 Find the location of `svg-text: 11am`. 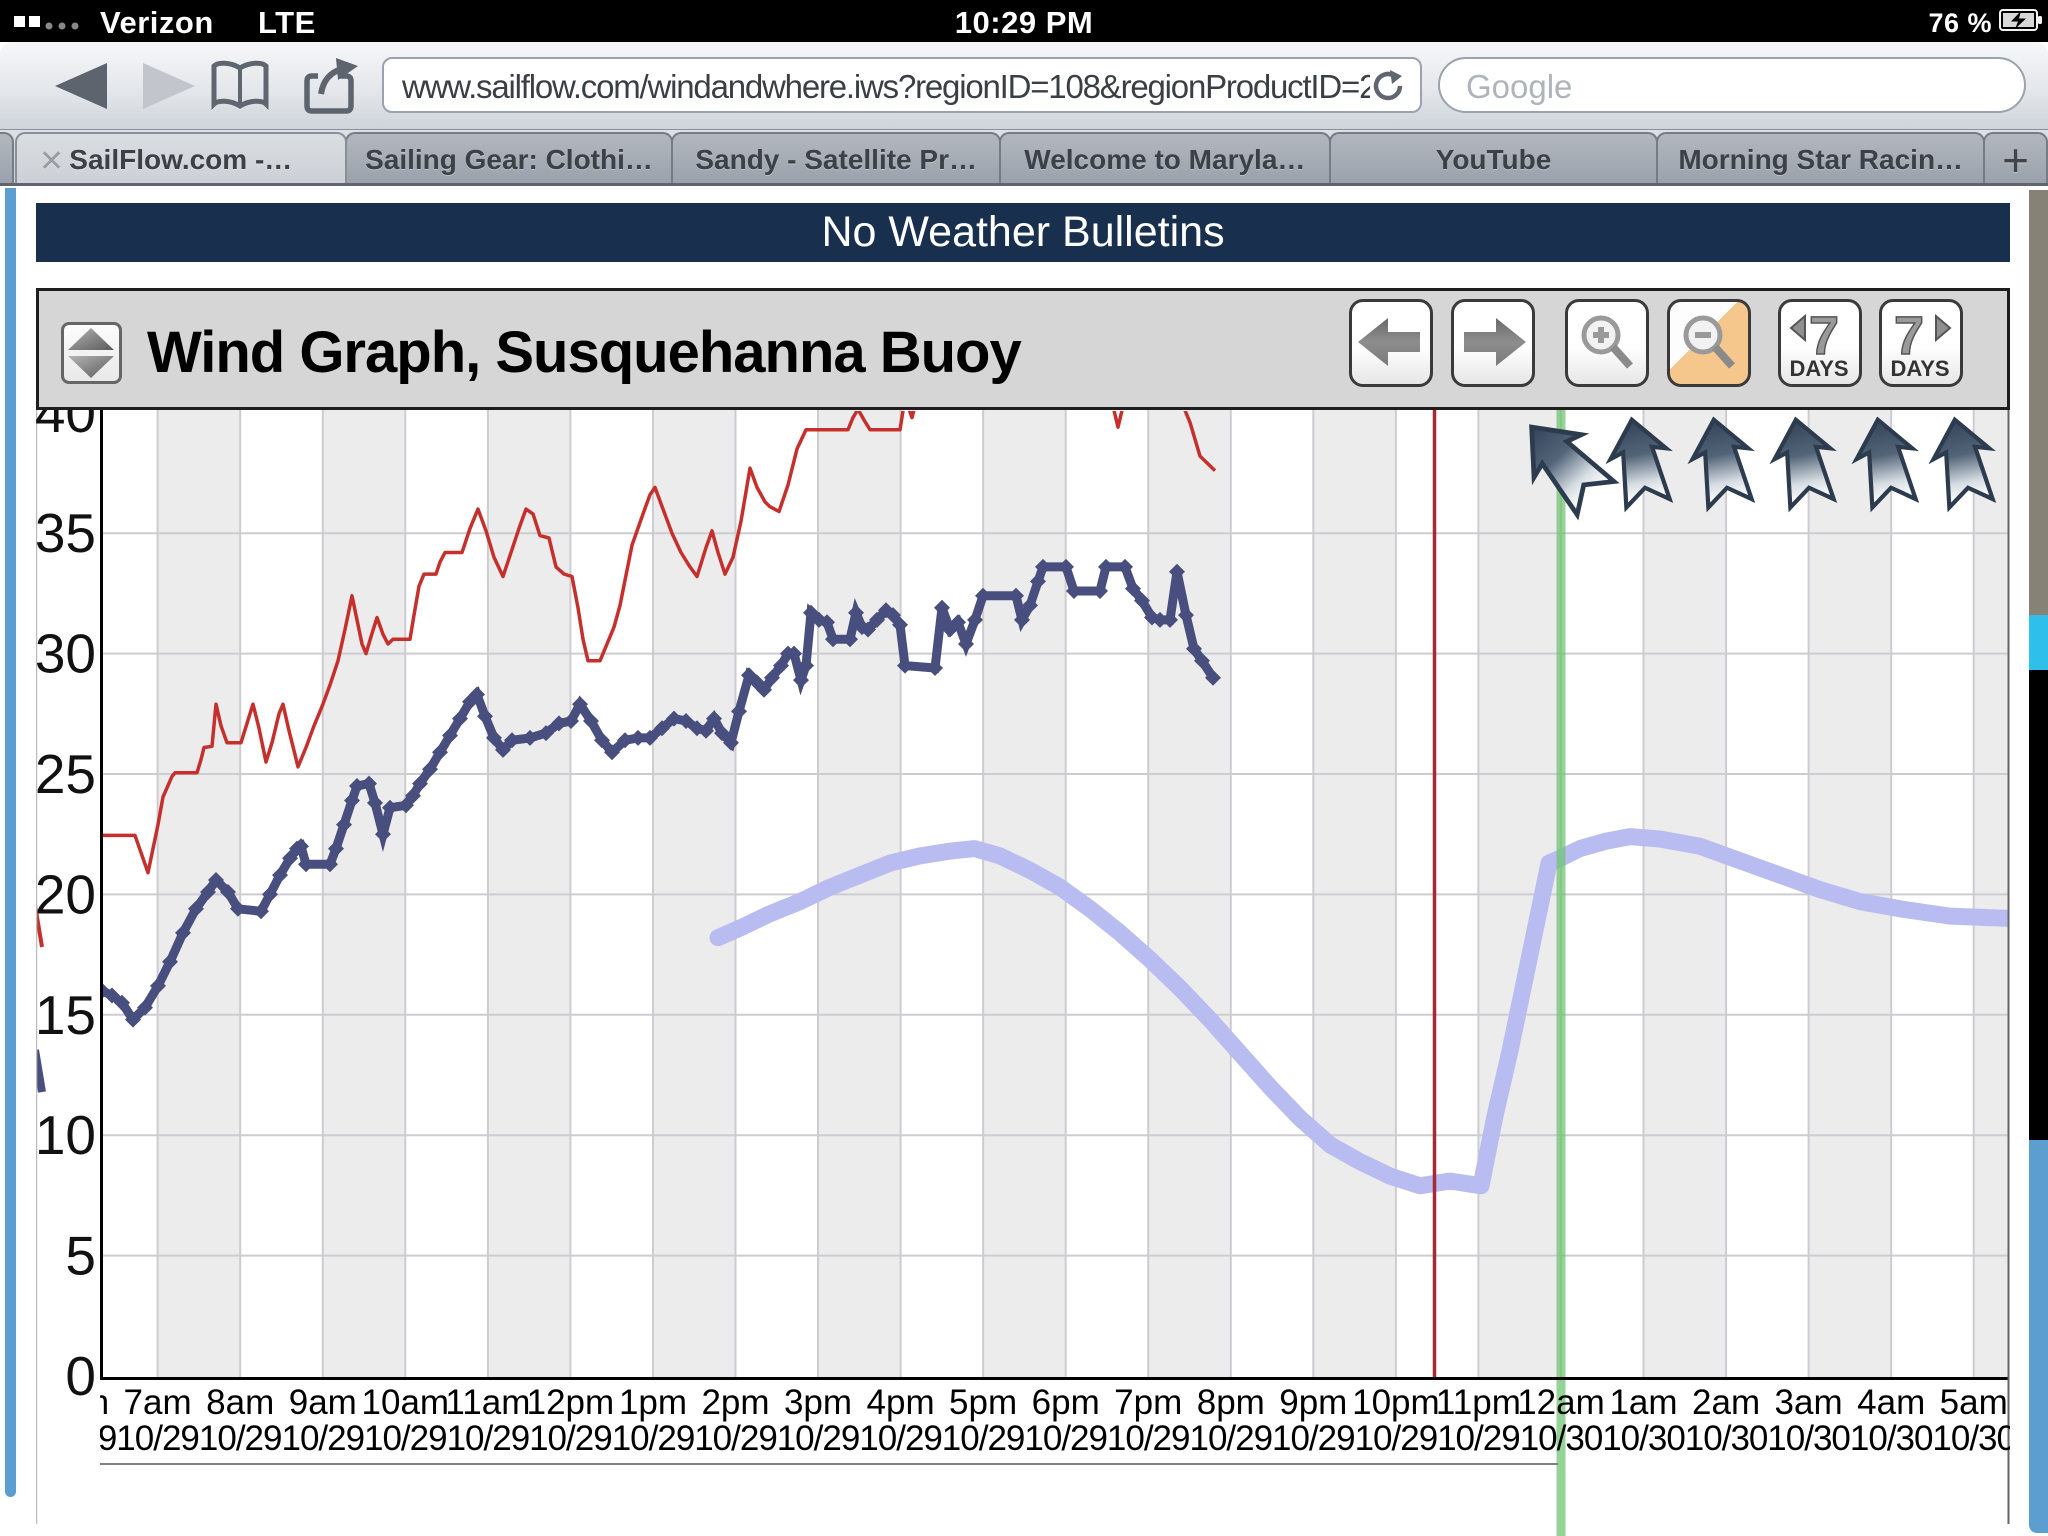

svg-text: 11am is located at coordinates (487, 1402).